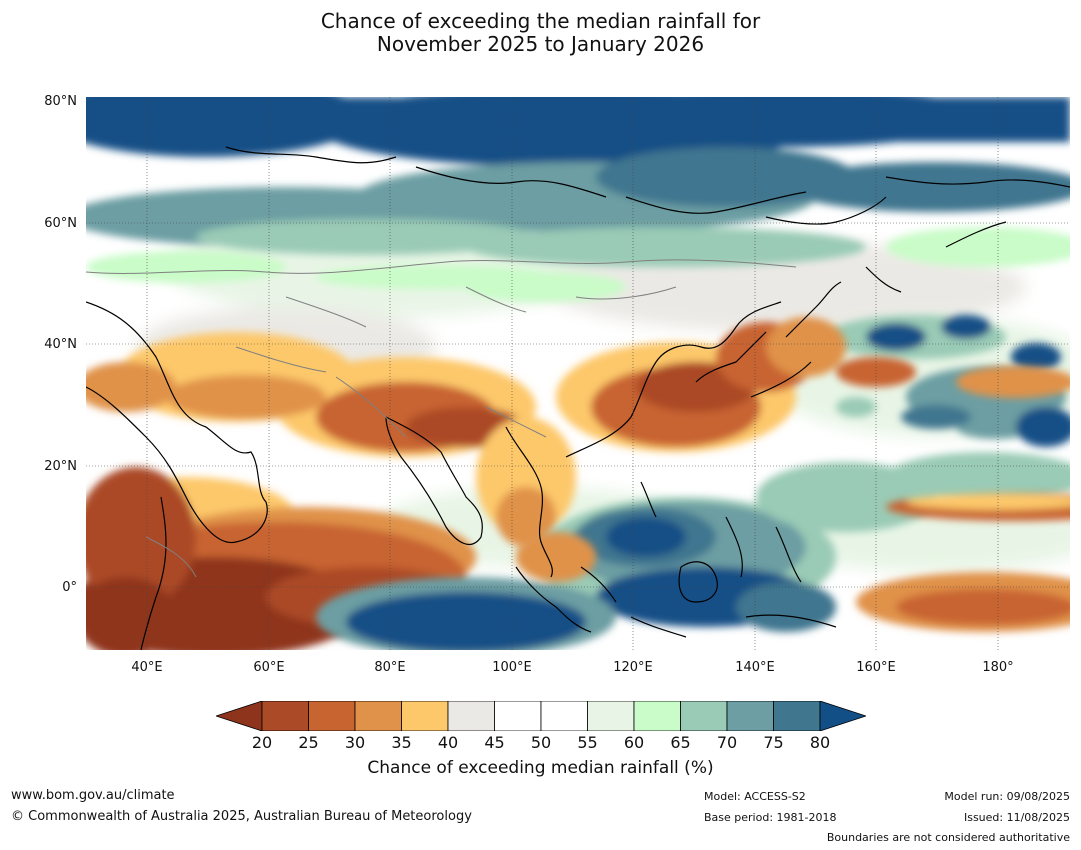 The height and width of the screenshot is (850, 1081). What do you see at coordinates (355, 742) in the screenshot?
I see `colorbar-tick-label: 30` at bounding box center [355, 742].